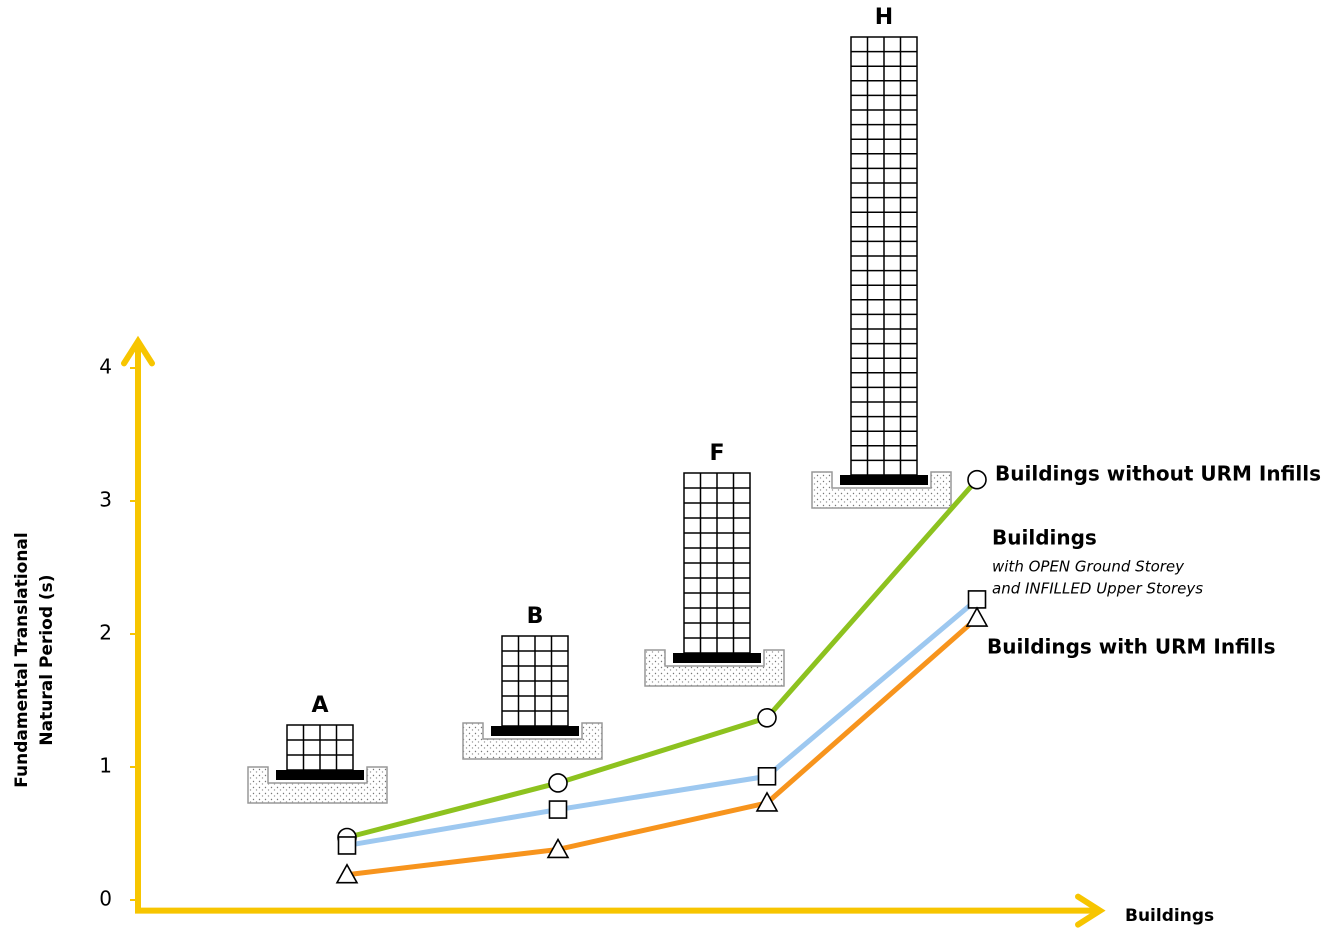 This screenshot has width=1342, height=939. I want to click on legend-label: with OPEN Ground Storey, so click(1088, 567).